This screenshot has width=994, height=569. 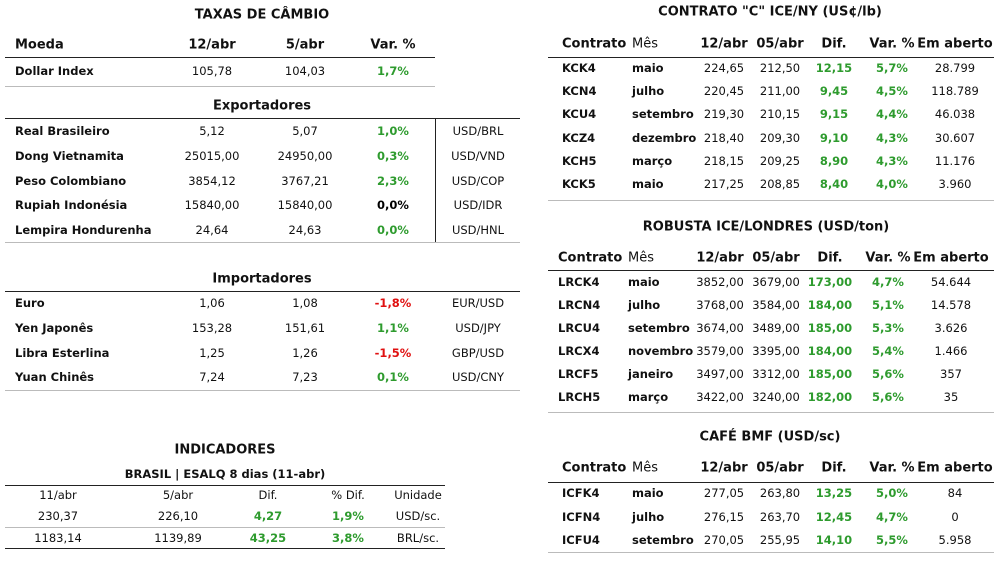 I want to click on cell: 14,10, so click(x=834, y=540).